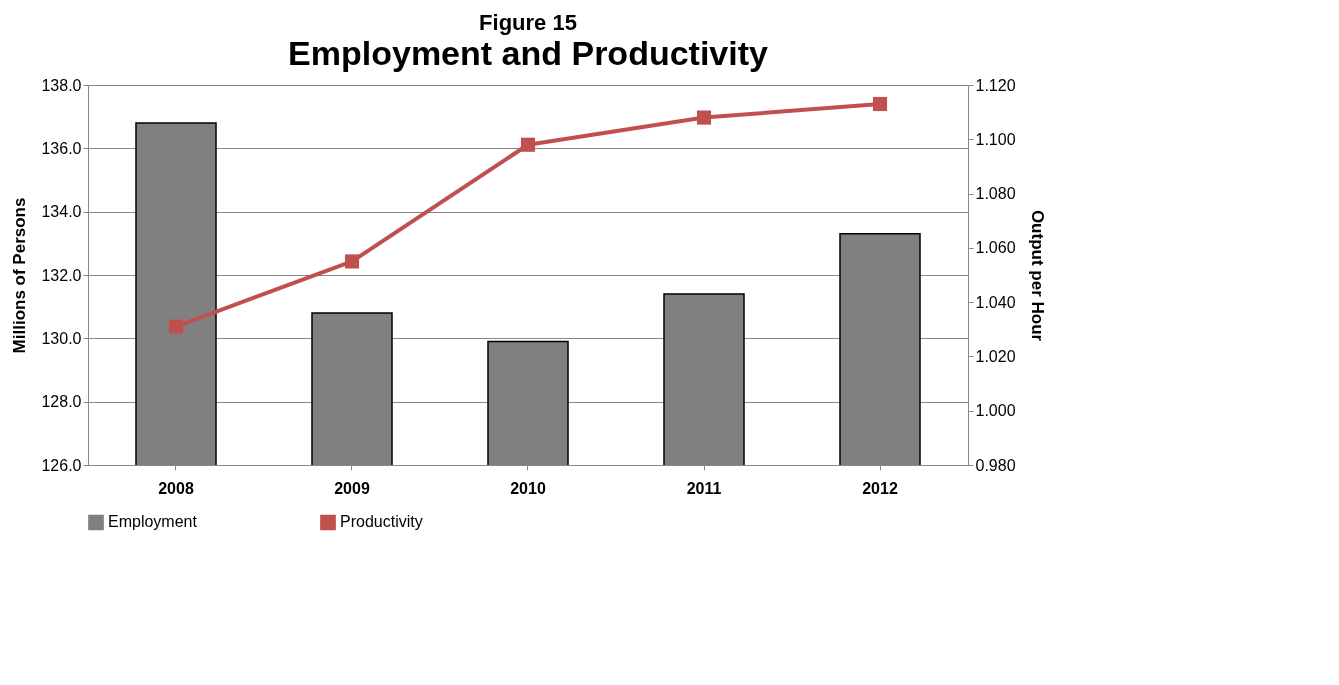 The width and height of the screenshot is (1339, 685). I want to click on y-tick-label: 134.0, so click(61, 212).